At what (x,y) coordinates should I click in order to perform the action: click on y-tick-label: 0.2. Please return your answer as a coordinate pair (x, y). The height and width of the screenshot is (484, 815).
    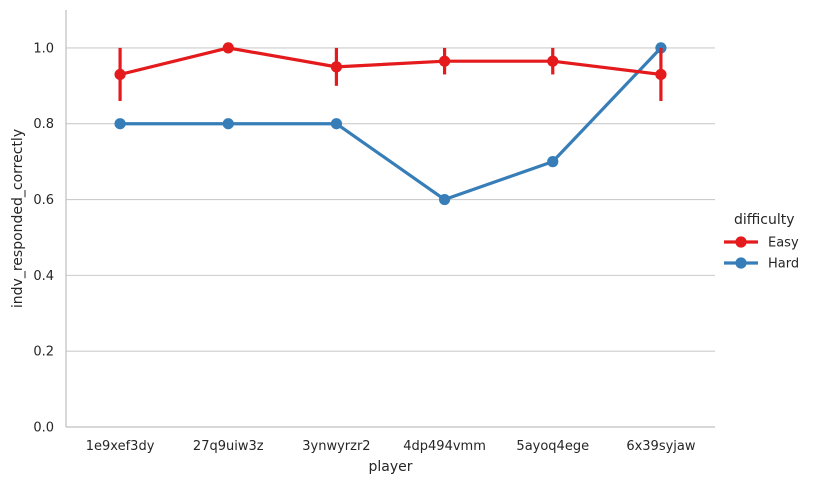
    Looking at the image, I should click on (43, 352).